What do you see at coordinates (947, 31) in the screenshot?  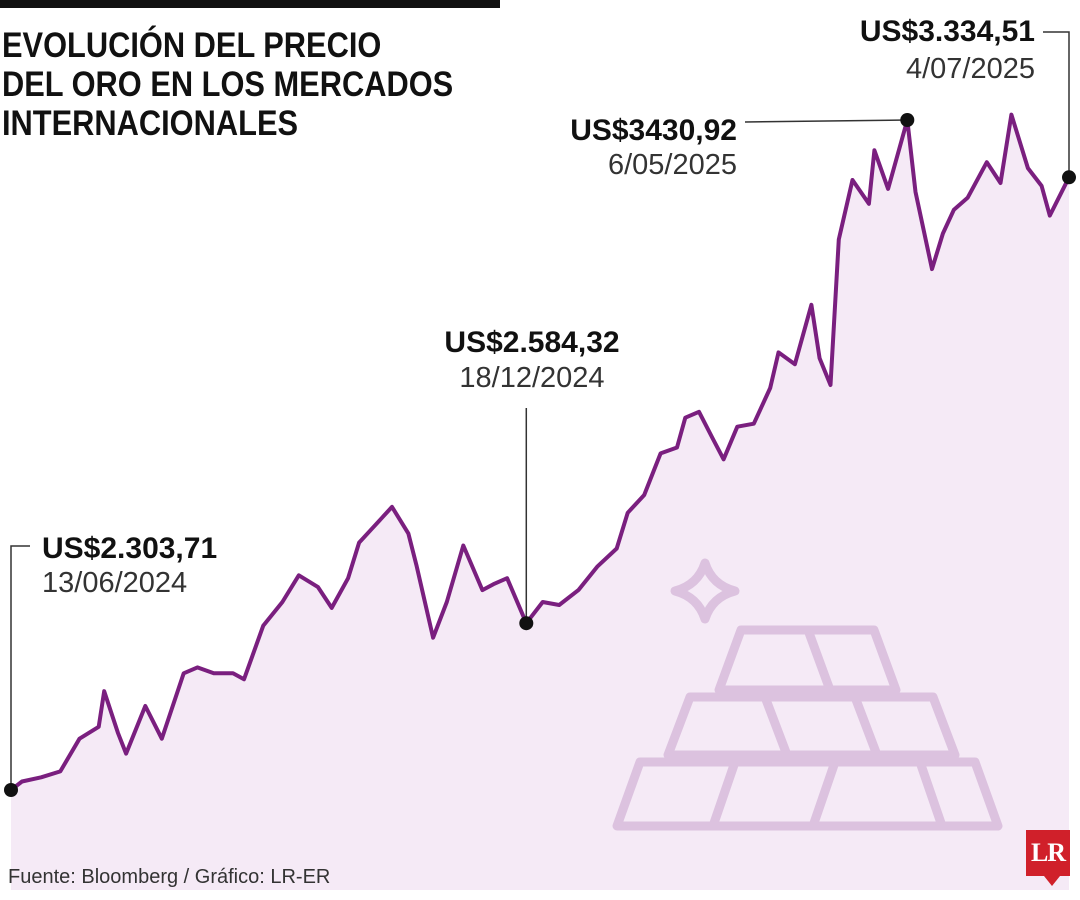 I see `annotation-value-label: US$3.334,51` at bounding box center [947, 31].